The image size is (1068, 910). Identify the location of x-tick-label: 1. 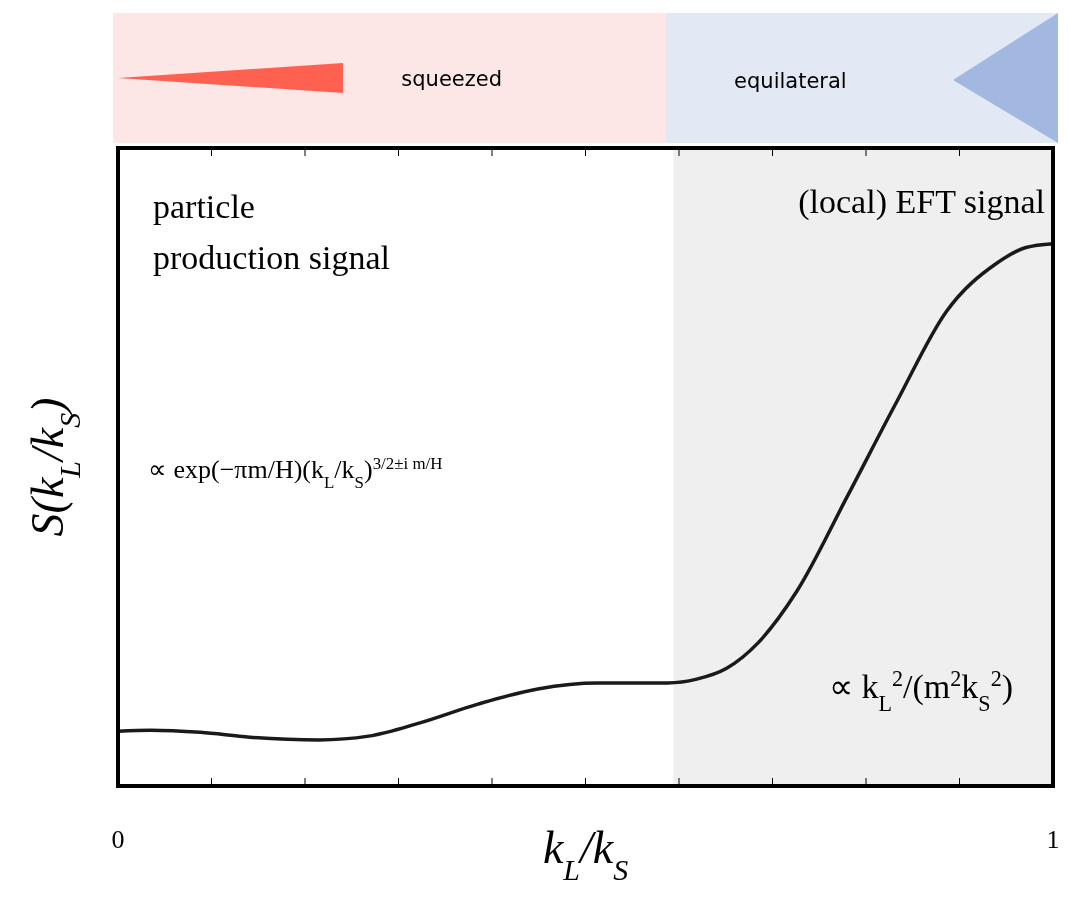
(1053, 839).